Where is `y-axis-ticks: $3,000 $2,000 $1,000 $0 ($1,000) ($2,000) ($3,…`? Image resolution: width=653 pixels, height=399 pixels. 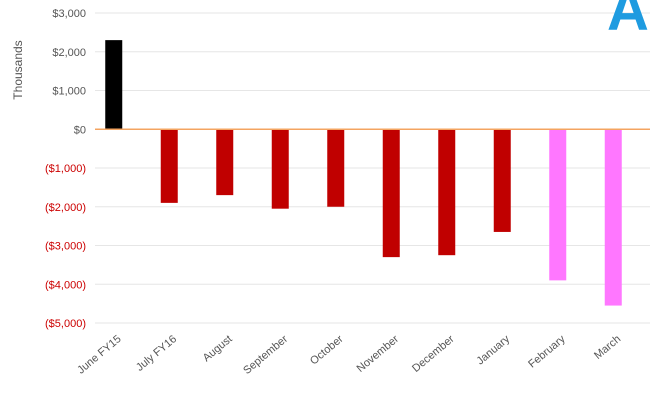 y-axis-ticks: $3,000 $2,000 $1,000 $0 ($1,000) ($2,000) ($3,… is located at coordinates (65, 169).